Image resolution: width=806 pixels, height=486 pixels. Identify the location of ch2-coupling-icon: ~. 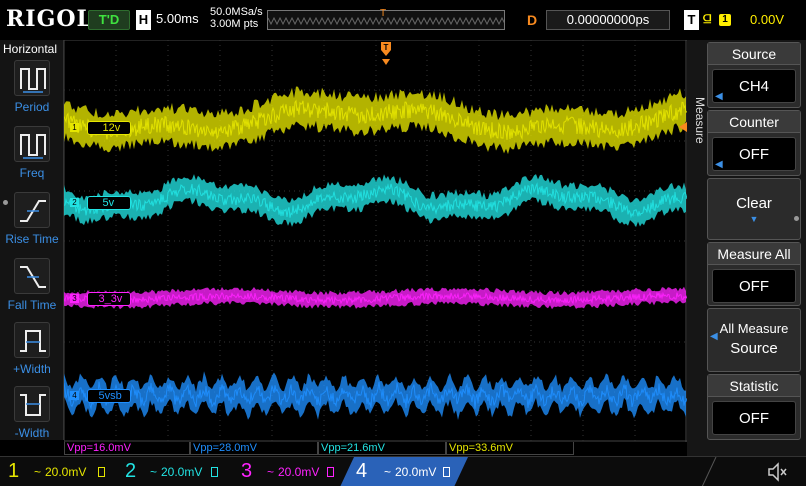
(154, 472).